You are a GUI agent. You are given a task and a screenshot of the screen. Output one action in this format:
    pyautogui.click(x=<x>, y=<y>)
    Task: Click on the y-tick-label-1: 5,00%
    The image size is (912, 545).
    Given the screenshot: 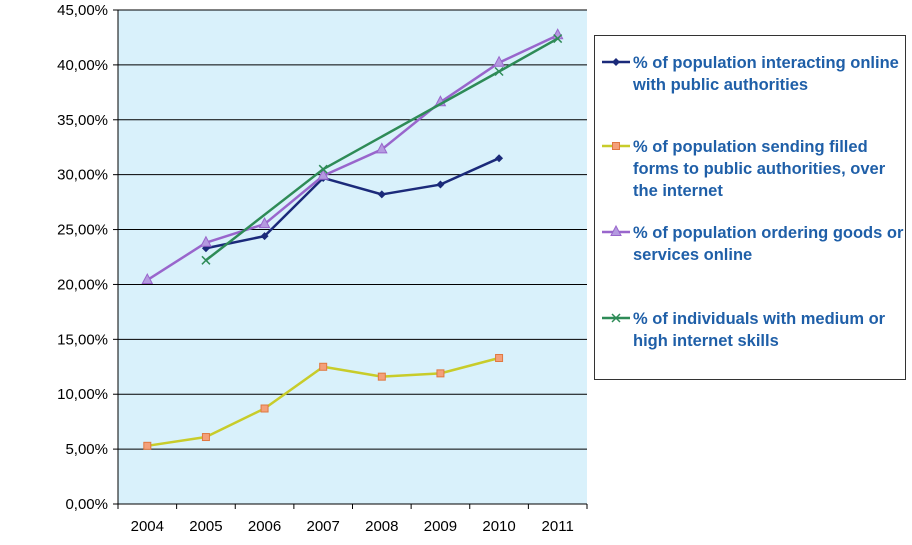 What is the action you would take?
    pyautogui.click(x=86, y=449)
    